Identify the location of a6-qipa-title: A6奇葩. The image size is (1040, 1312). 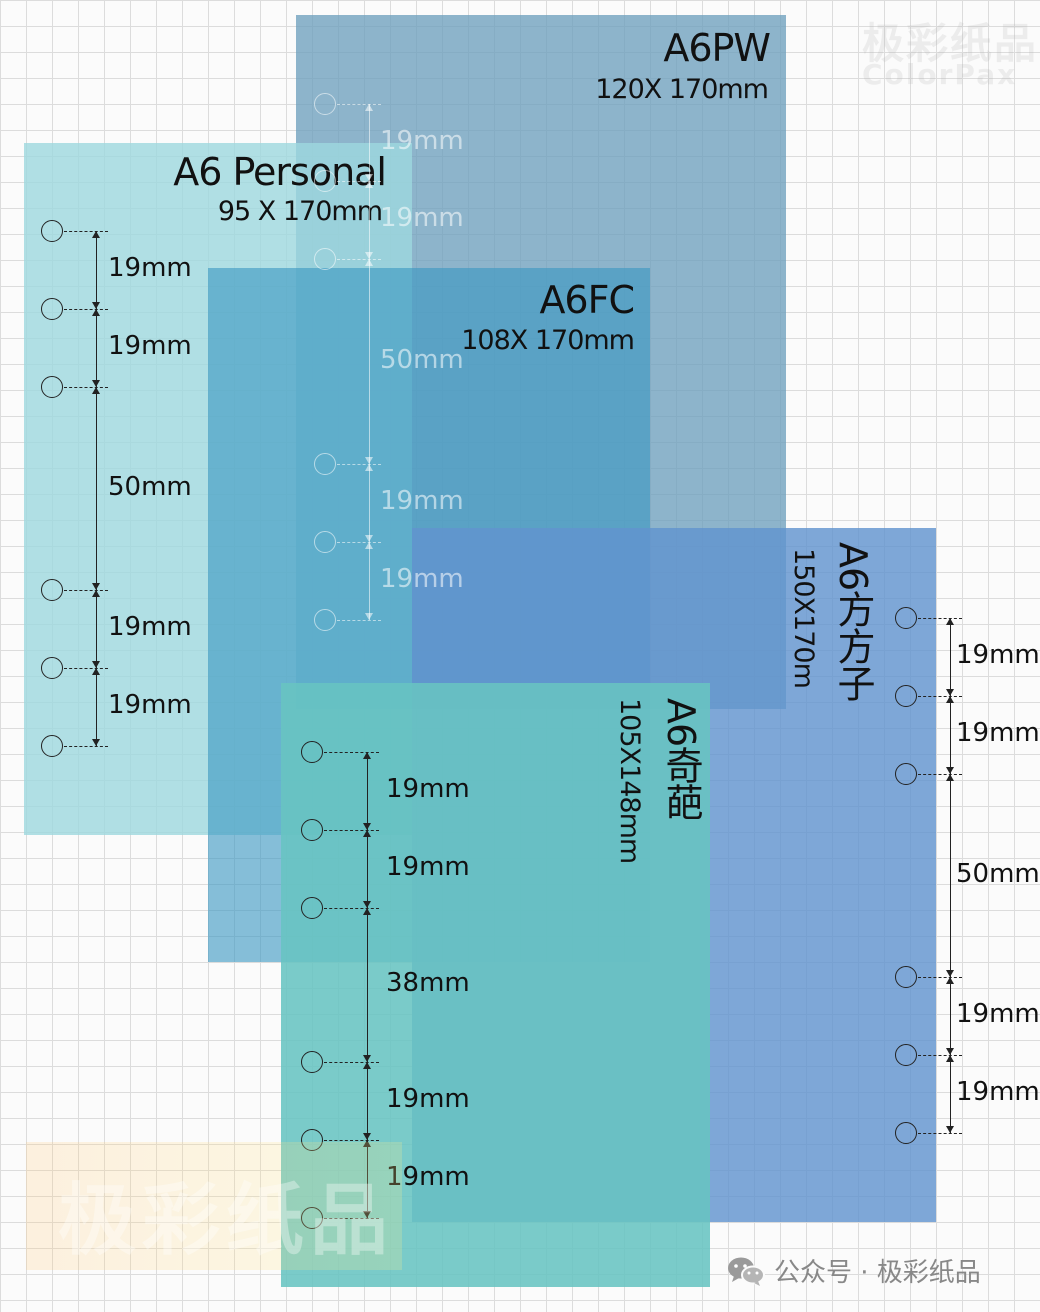
(681, 759).